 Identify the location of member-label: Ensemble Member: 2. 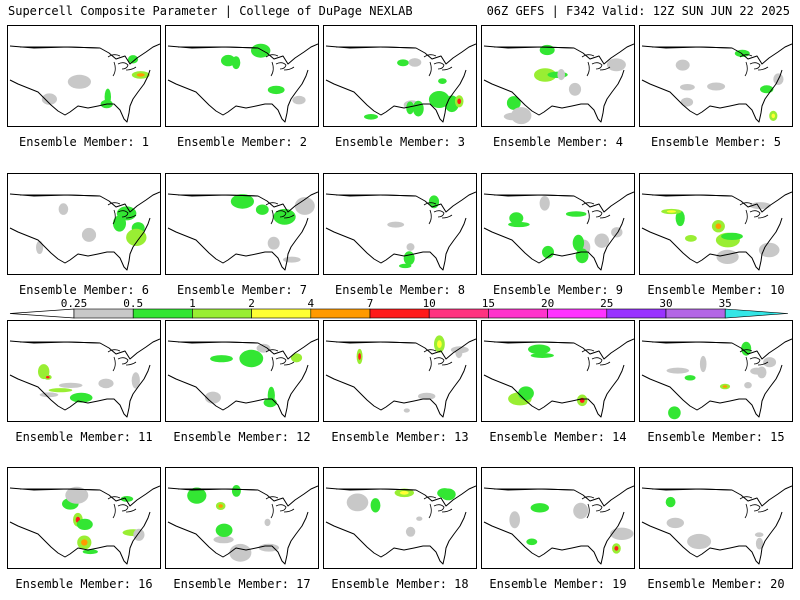
(242, 142).